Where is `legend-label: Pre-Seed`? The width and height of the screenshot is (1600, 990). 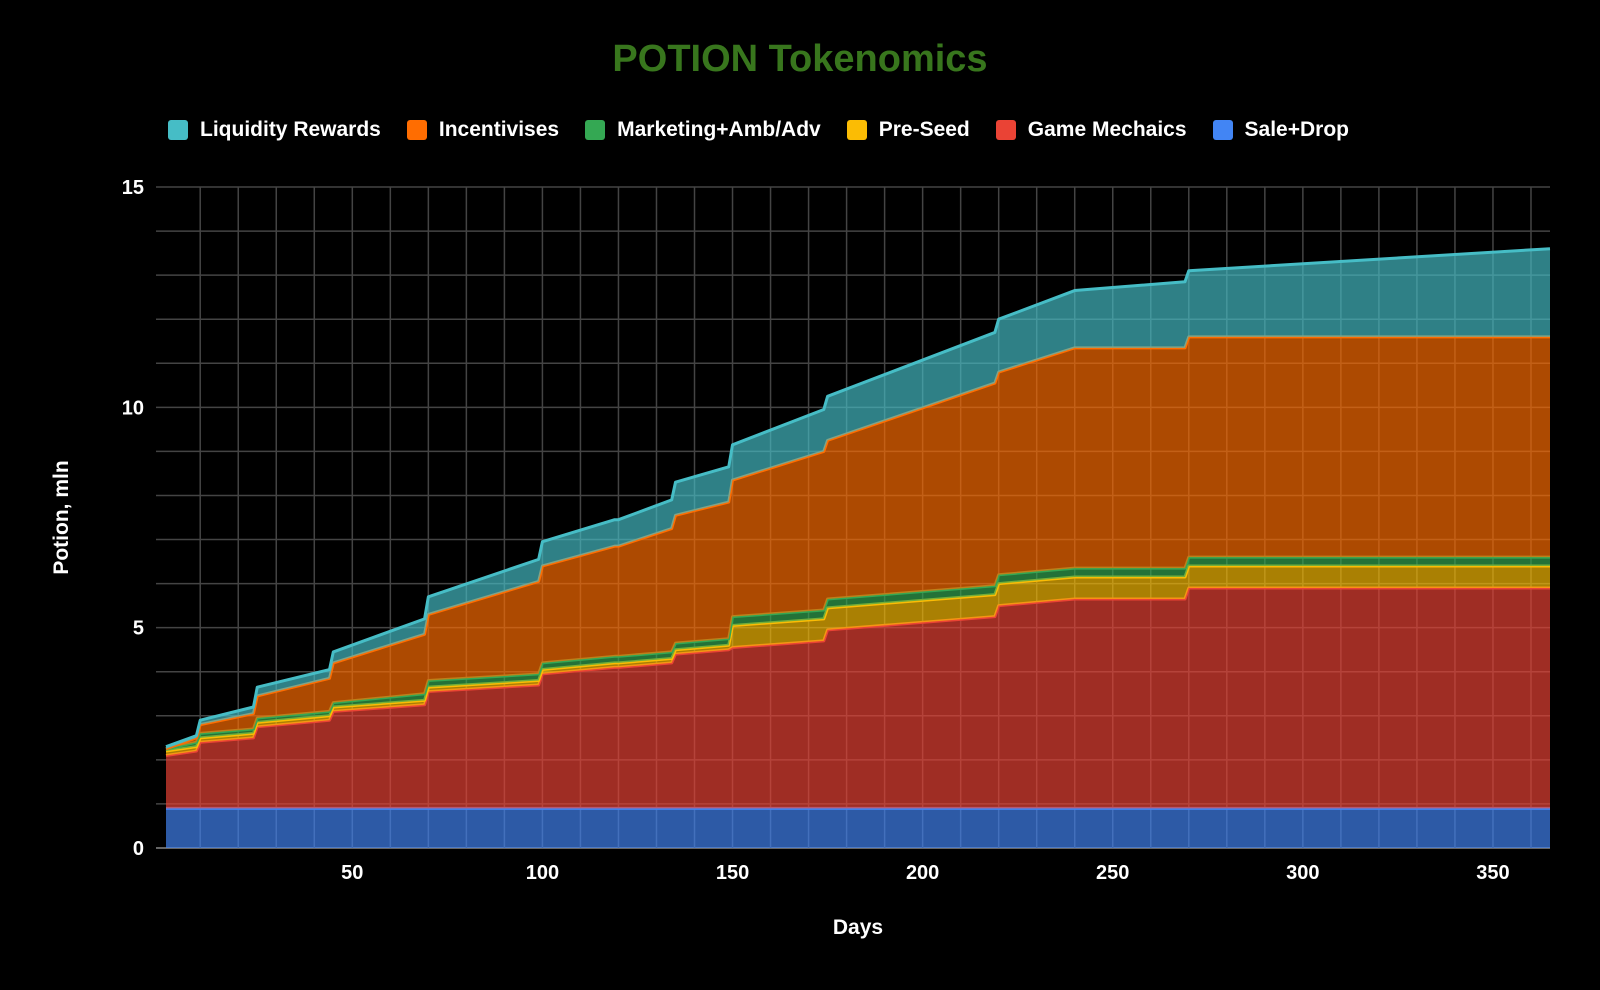 legend-label: Pre-Seed is located at coordinates (924, 129).